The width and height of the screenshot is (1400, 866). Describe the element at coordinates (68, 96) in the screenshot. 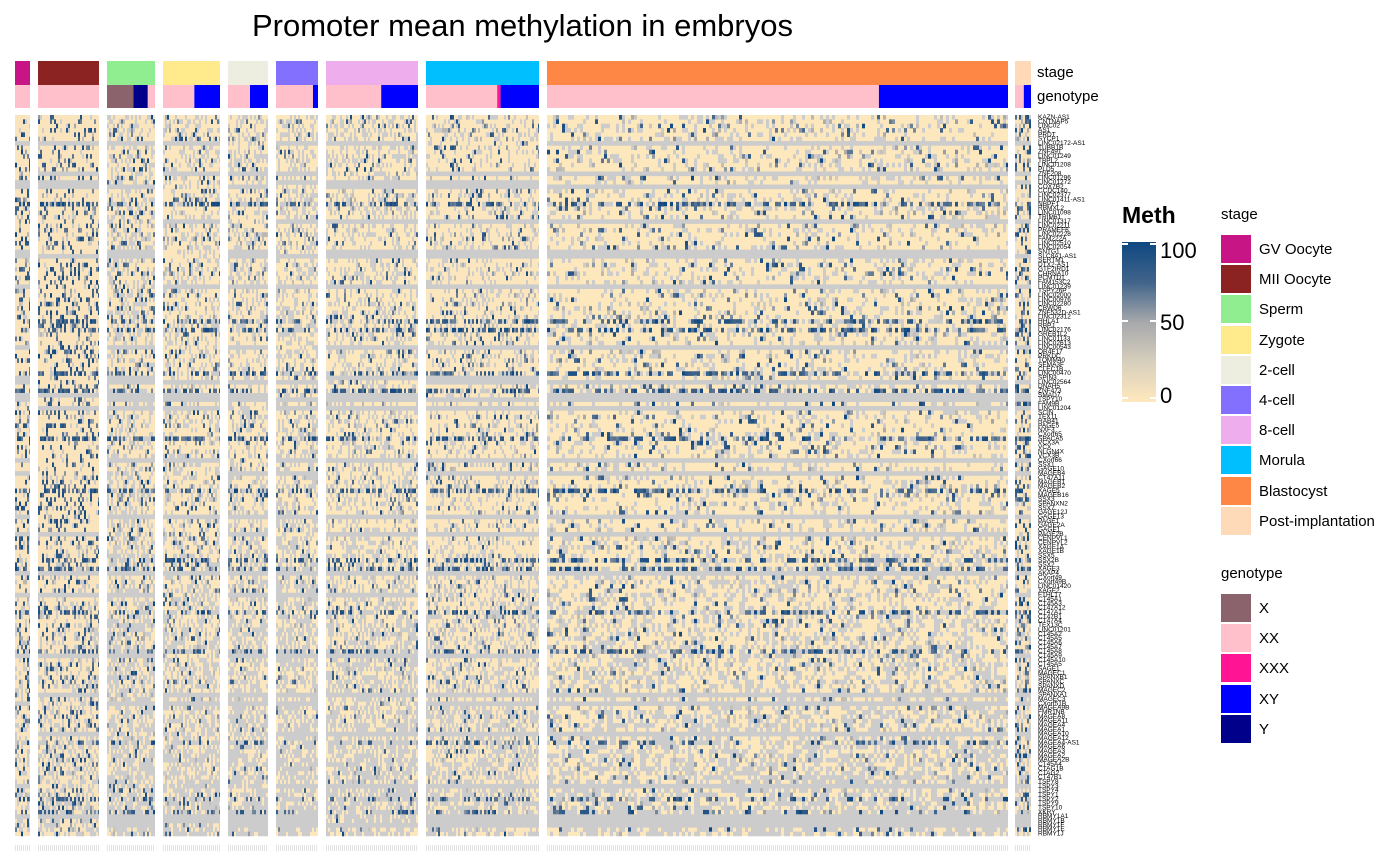

I see `genotype-cell-mii-oocyte-xx` at that location.